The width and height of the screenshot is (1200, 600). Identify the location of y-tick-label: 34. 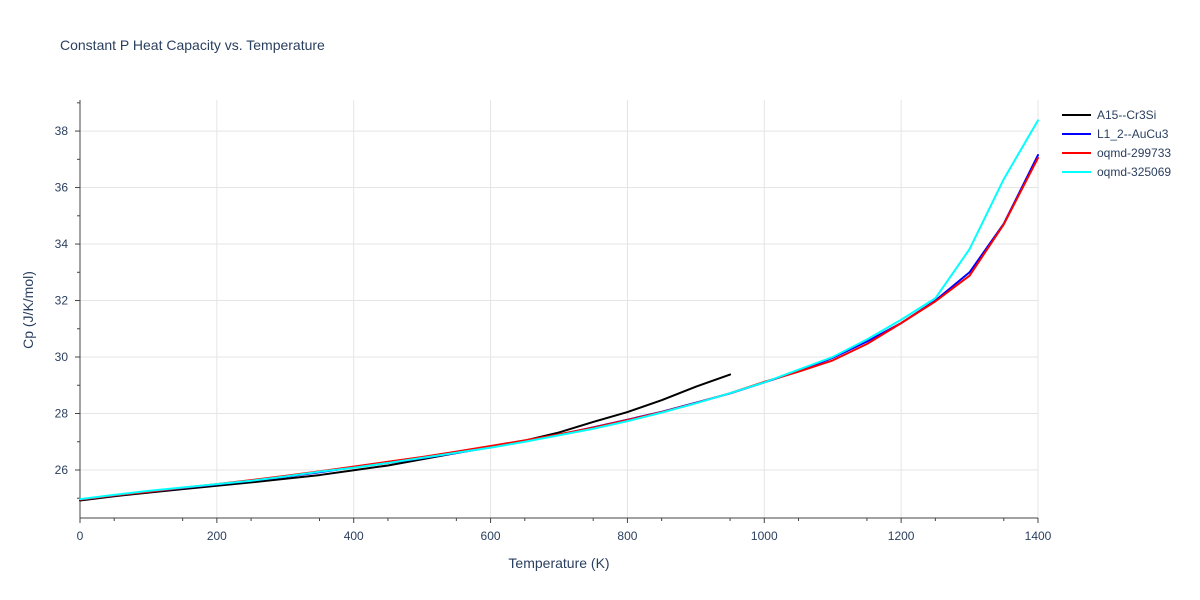
(62, 244).